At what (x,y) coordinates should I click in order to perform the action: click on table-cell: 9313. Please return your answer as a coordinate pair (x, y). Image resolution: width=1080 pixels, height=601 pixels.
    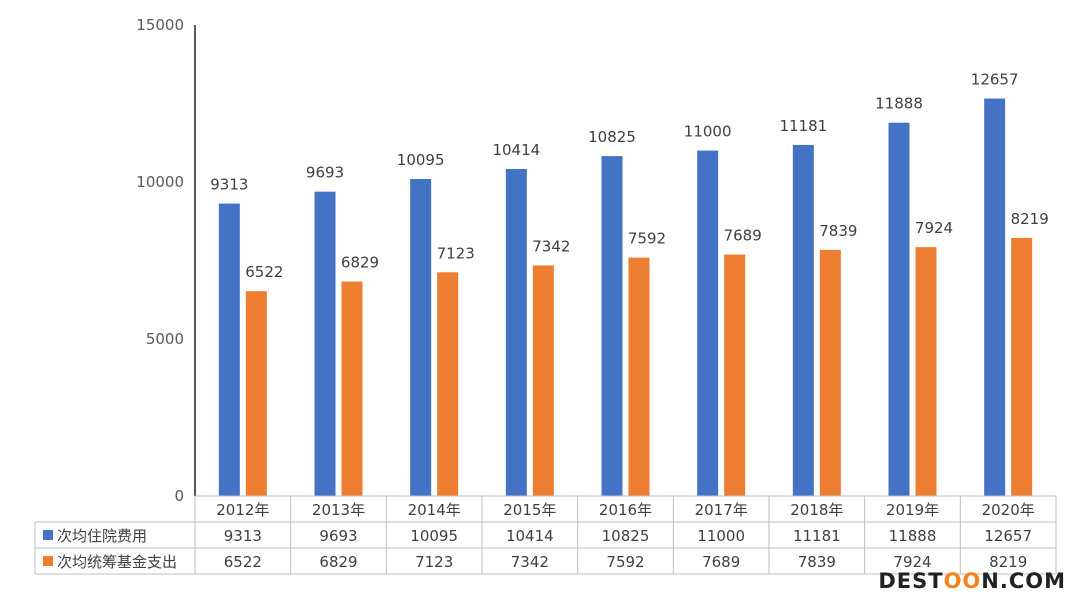
    Looking at the image, I should click on (243, 536).